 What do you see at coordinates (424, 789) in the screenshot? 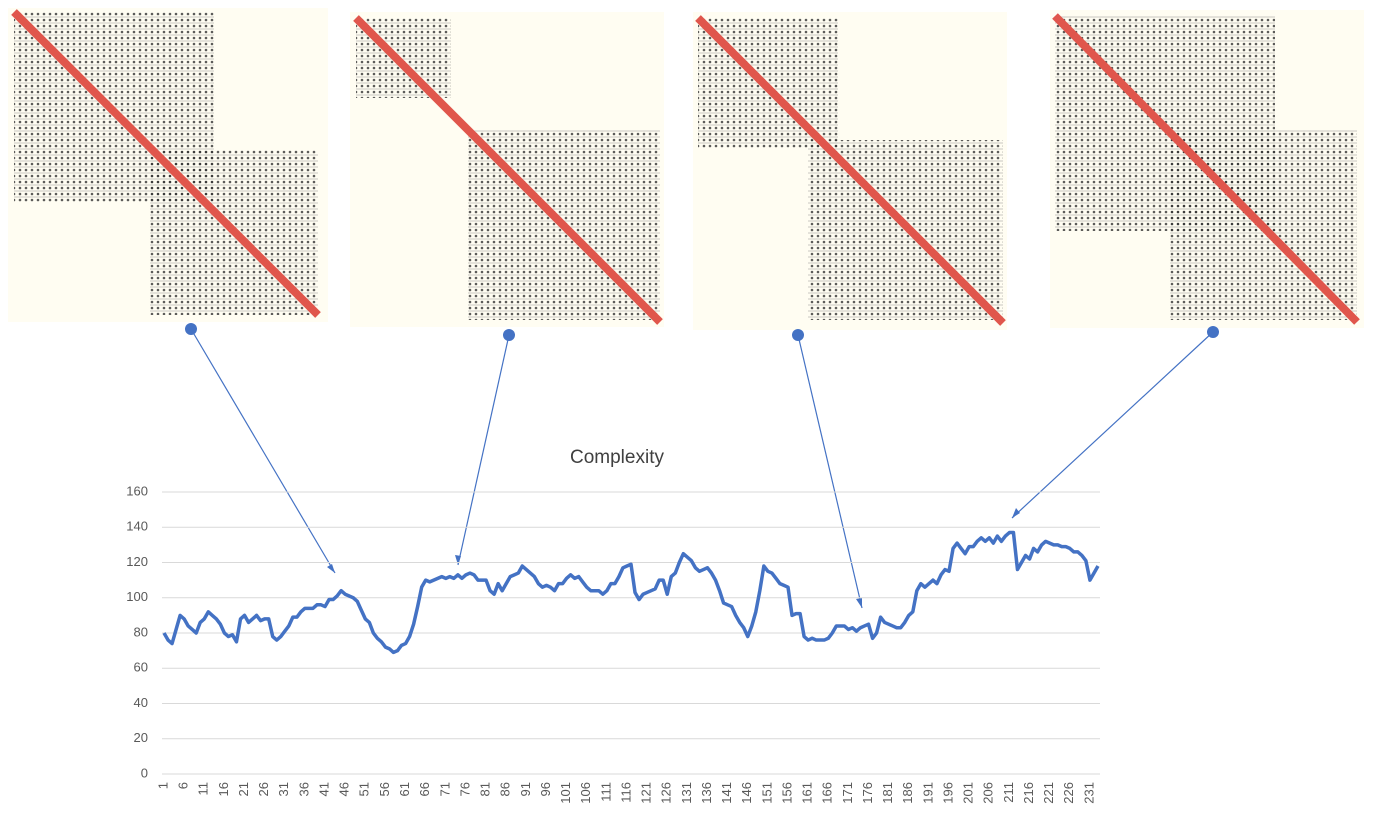
I see `x-tick-label: 66` at bounding box center [424, 789].